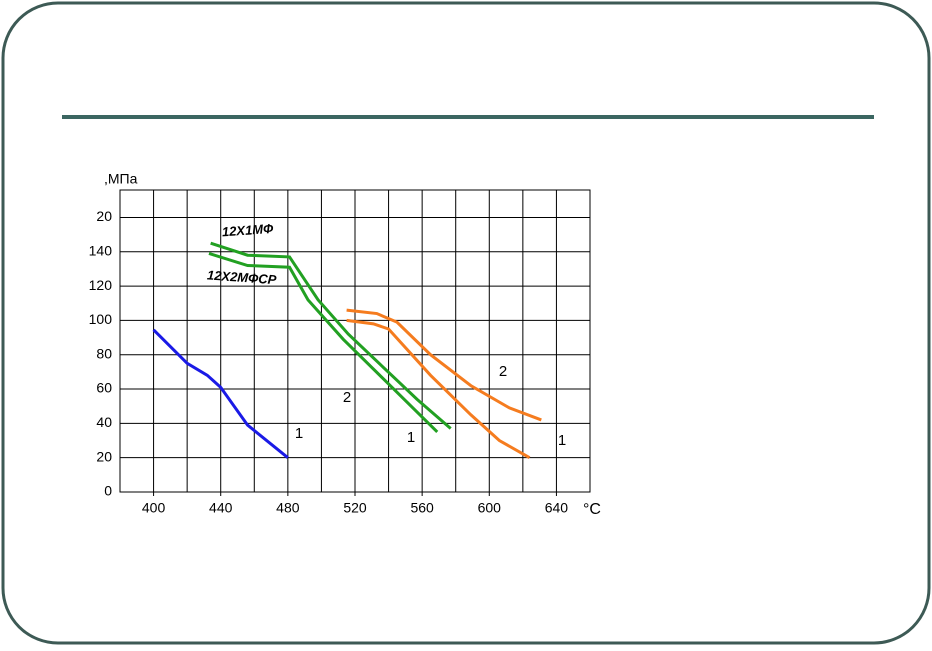  I want to click on x-tick-label: 480, so click(288, 508).